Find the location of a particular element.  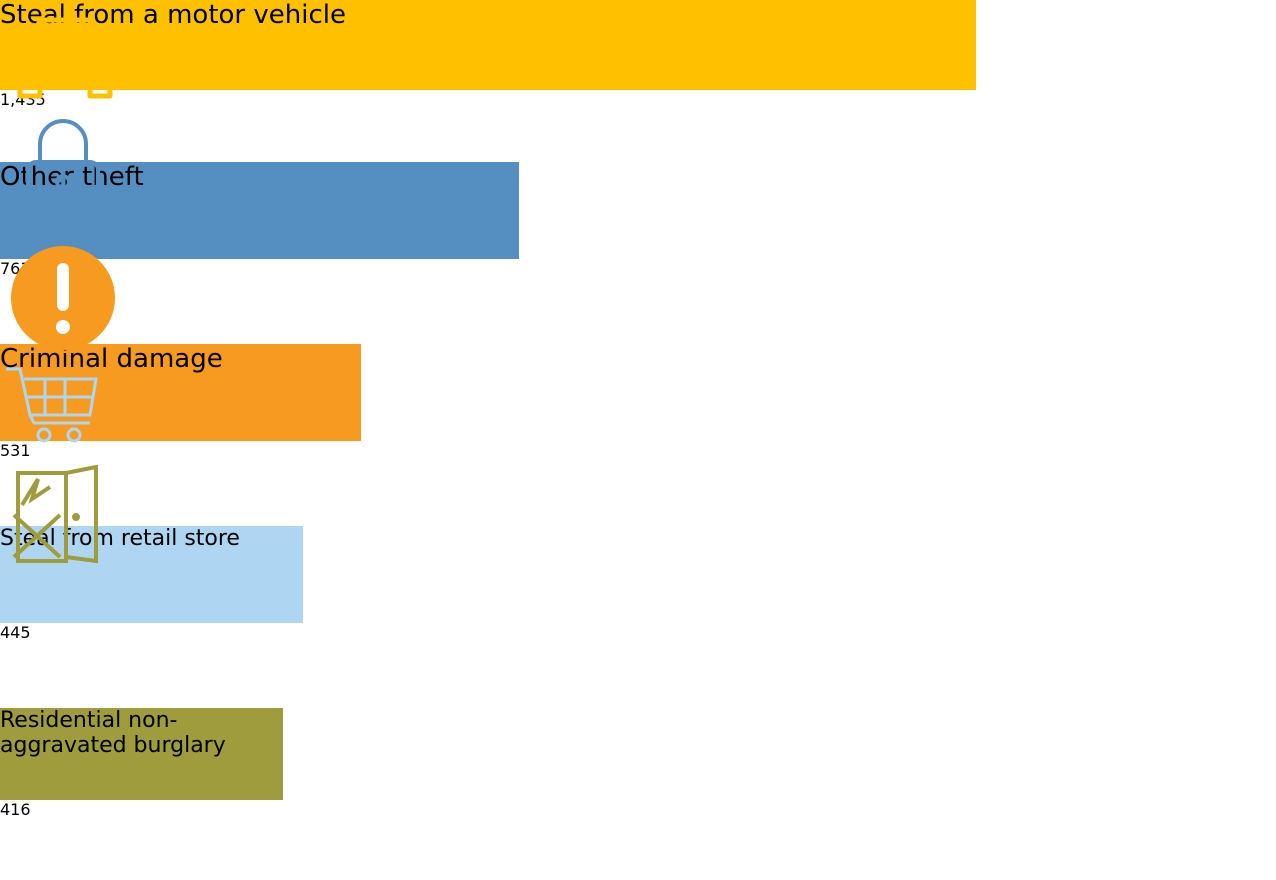

lock-icon is located at coordinates (63, 168).